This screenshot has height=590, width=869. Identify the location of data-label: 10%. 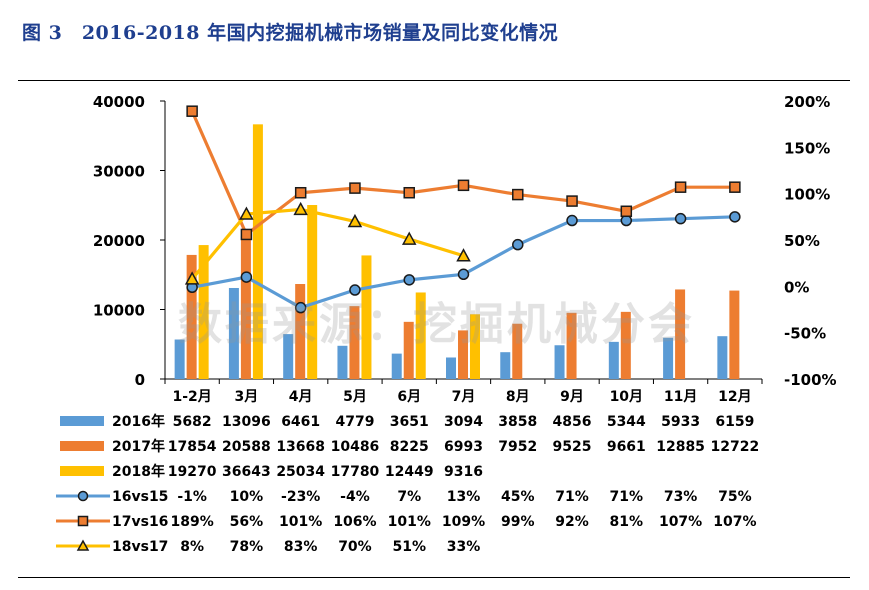
(247, 497).